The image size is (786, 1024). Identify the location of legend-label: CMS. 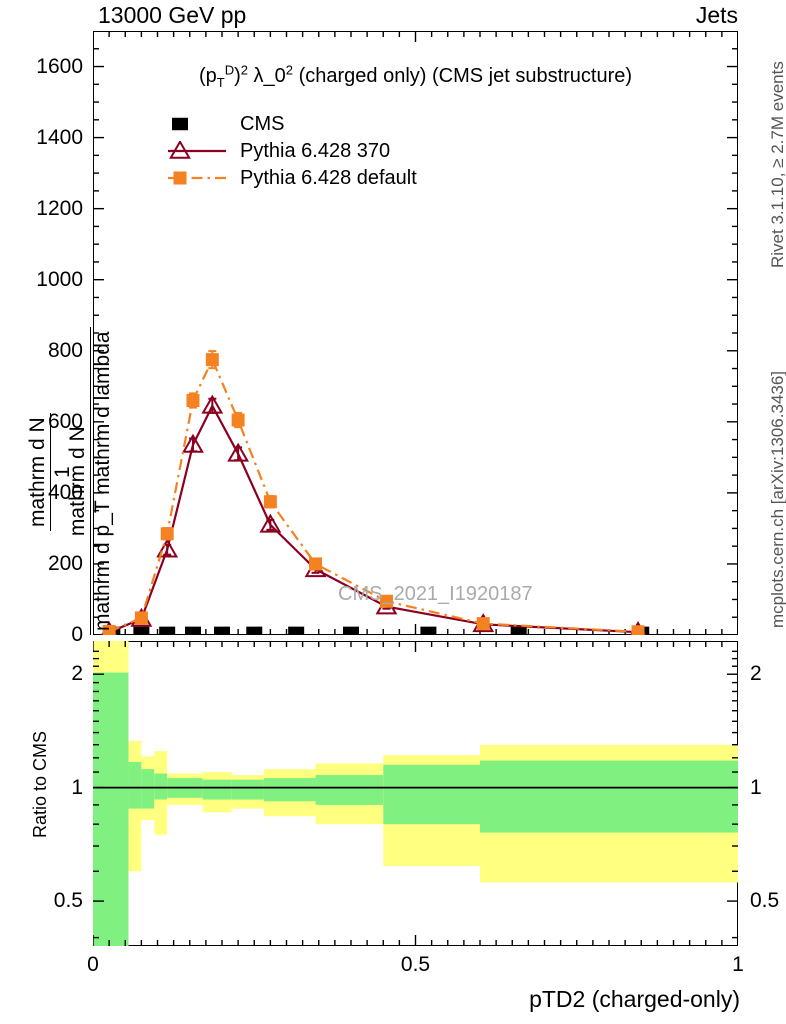
(262, 123).